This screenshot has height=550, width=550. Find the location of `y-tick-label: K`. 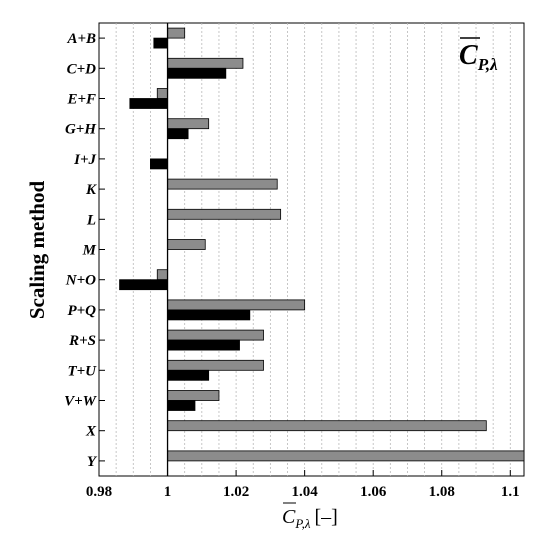

y-tick-label: K is located at coordinates (91, 190).